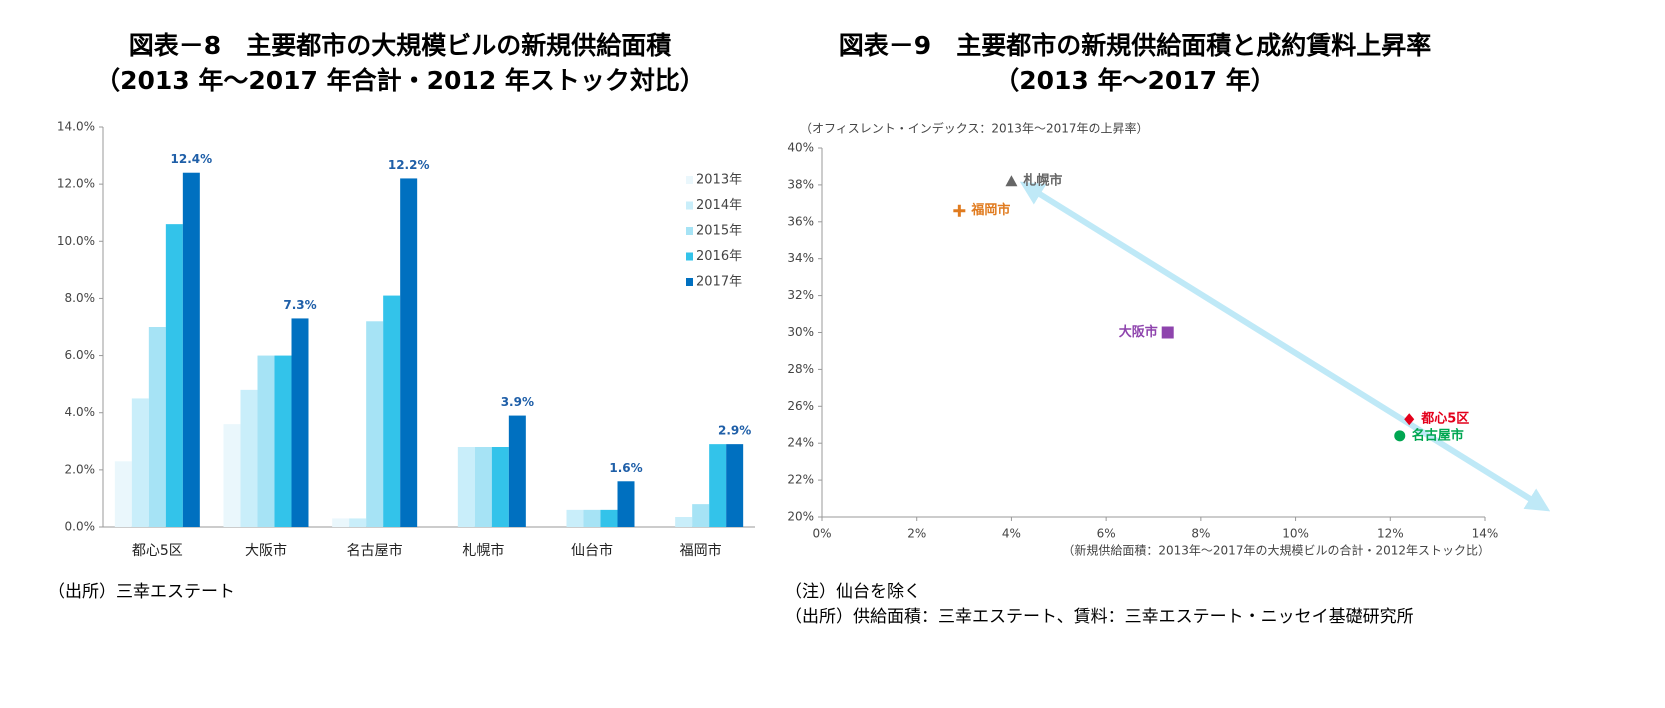 This screenshot has height=708, width=1665. Describe the element at coordinates (299, 305) in the screenshot. I see `value-label: 7.3%` at that location.